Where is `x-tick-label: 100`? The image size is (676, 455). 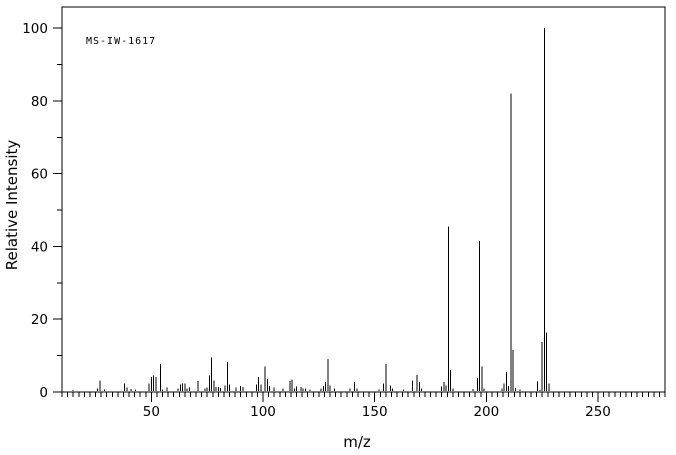 x-tick-label: 100 is located at coordinates (263, 412).